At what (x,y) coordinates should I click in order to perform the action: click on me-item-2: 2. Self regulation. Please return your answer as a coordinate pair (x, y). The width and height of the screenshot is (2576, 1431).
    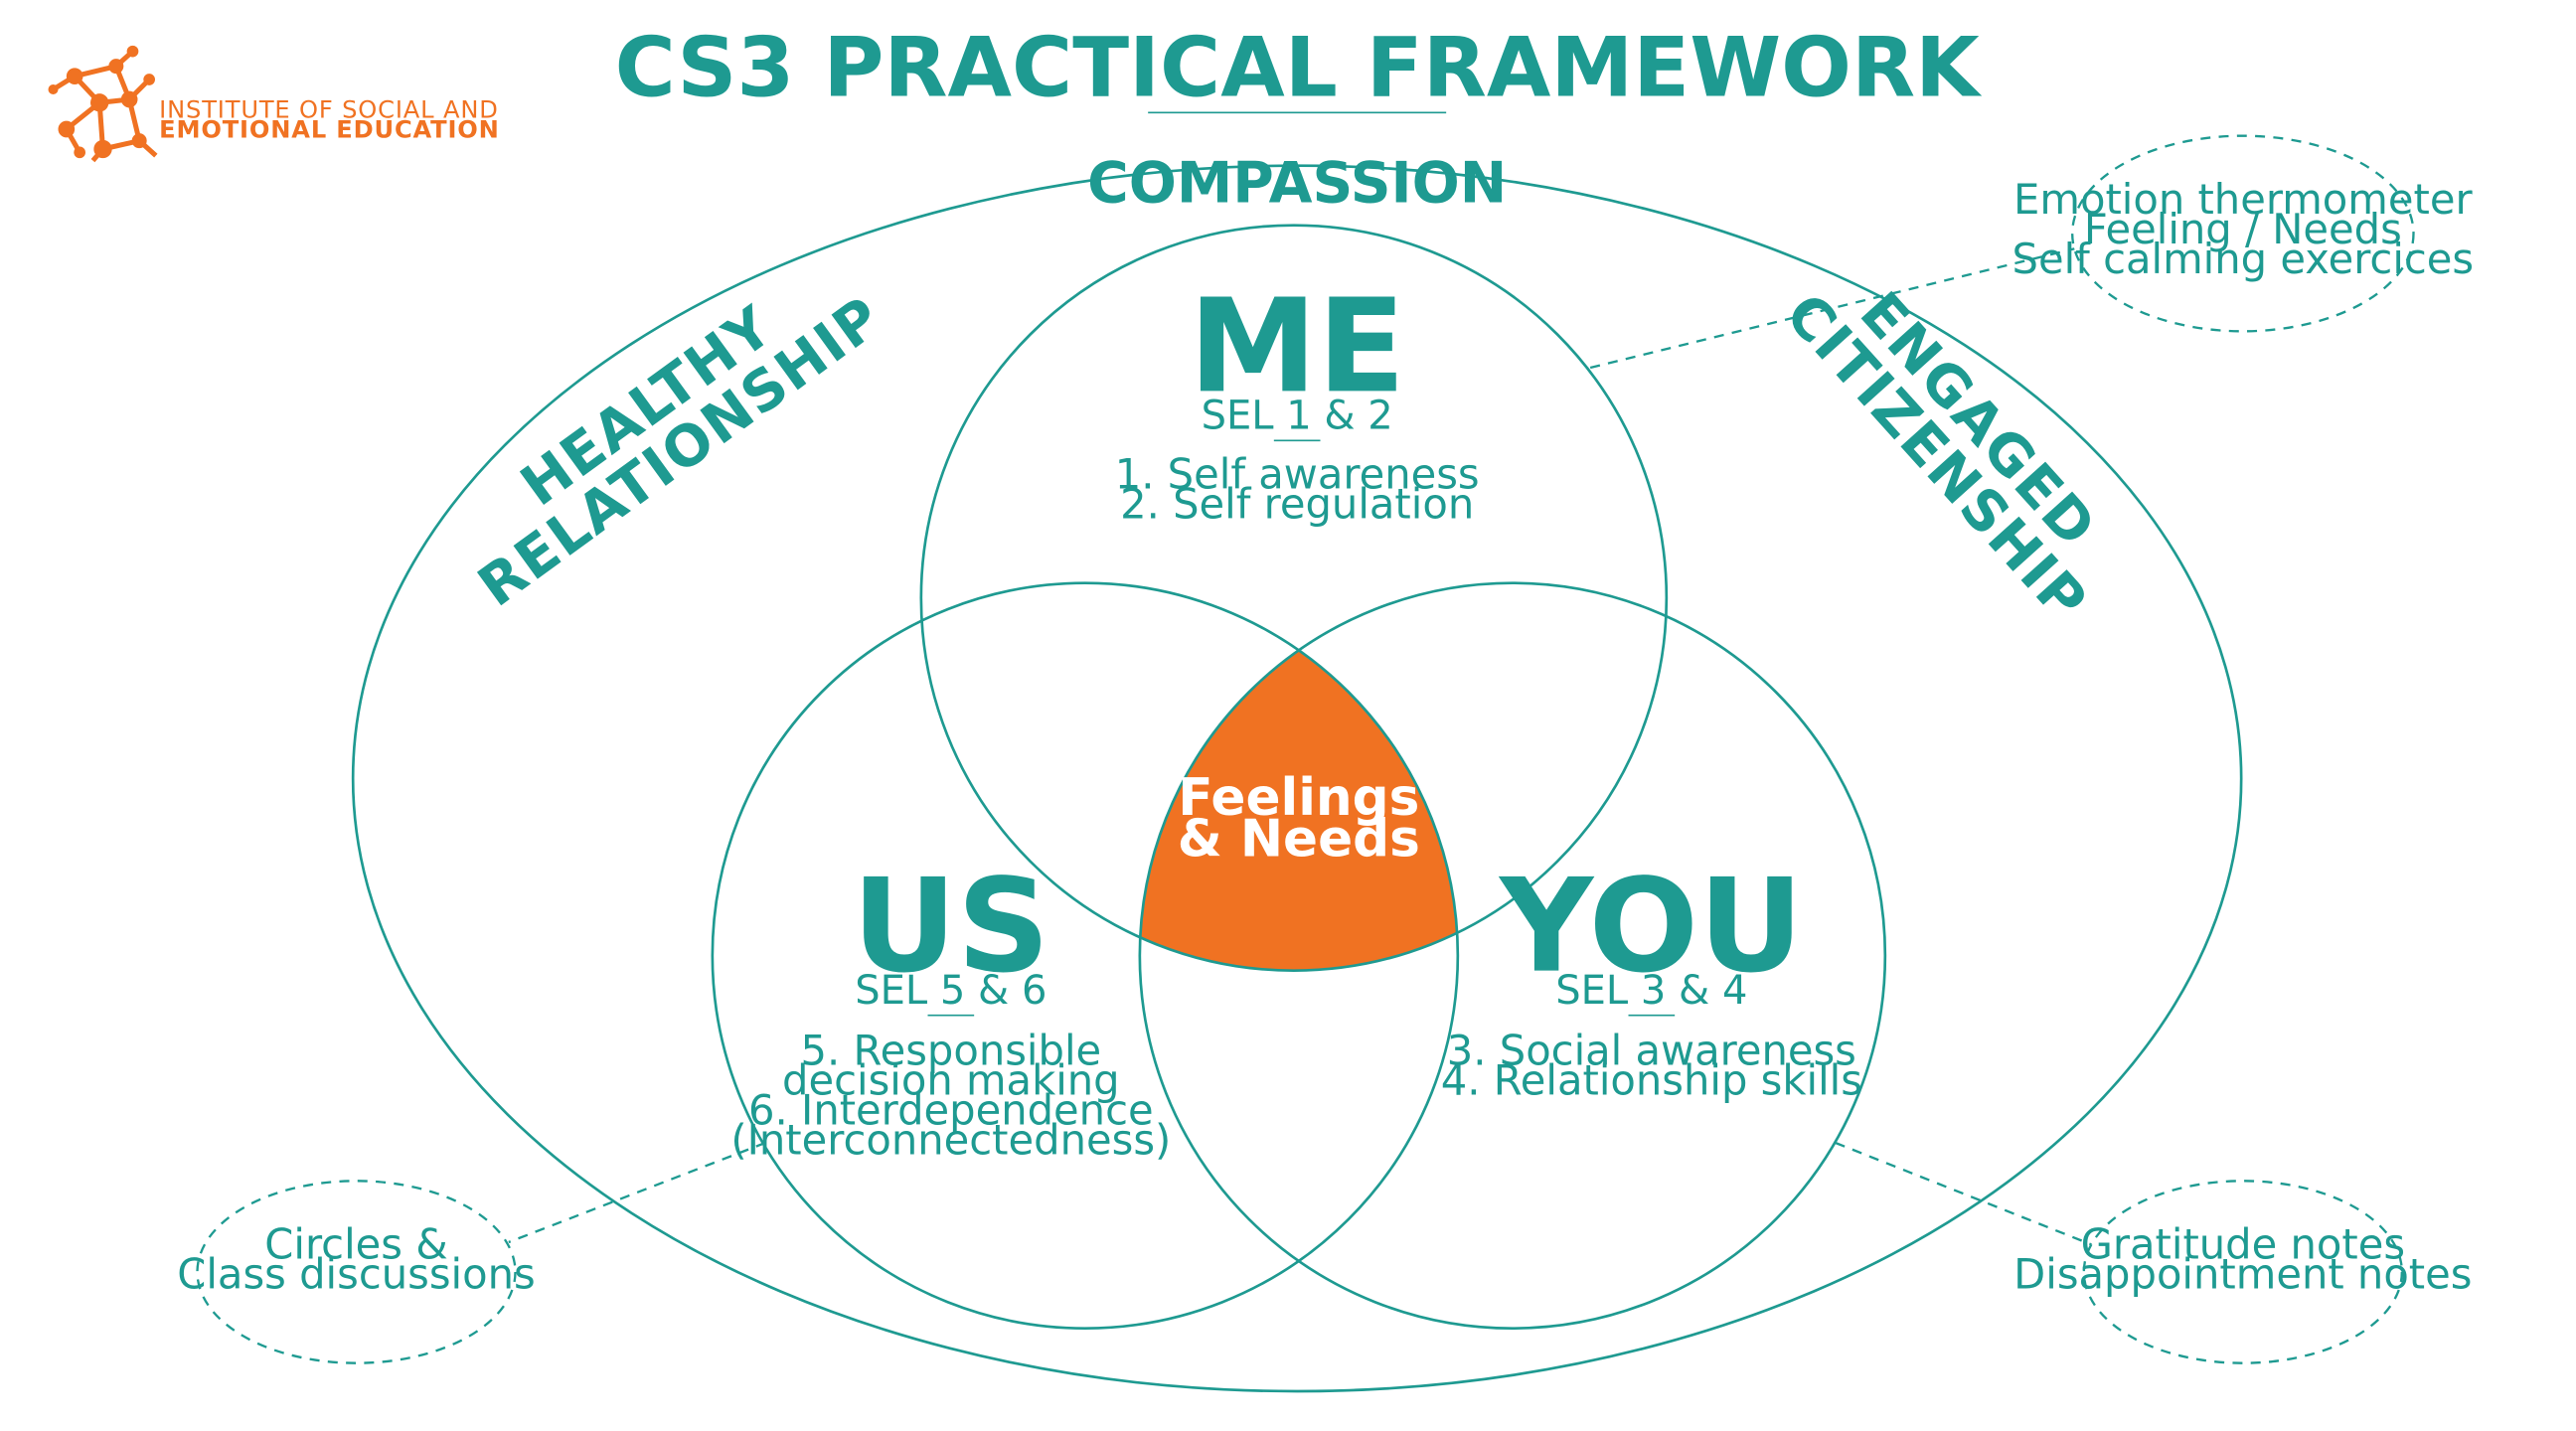
    Looking at the image, I should click on (1297, 504).